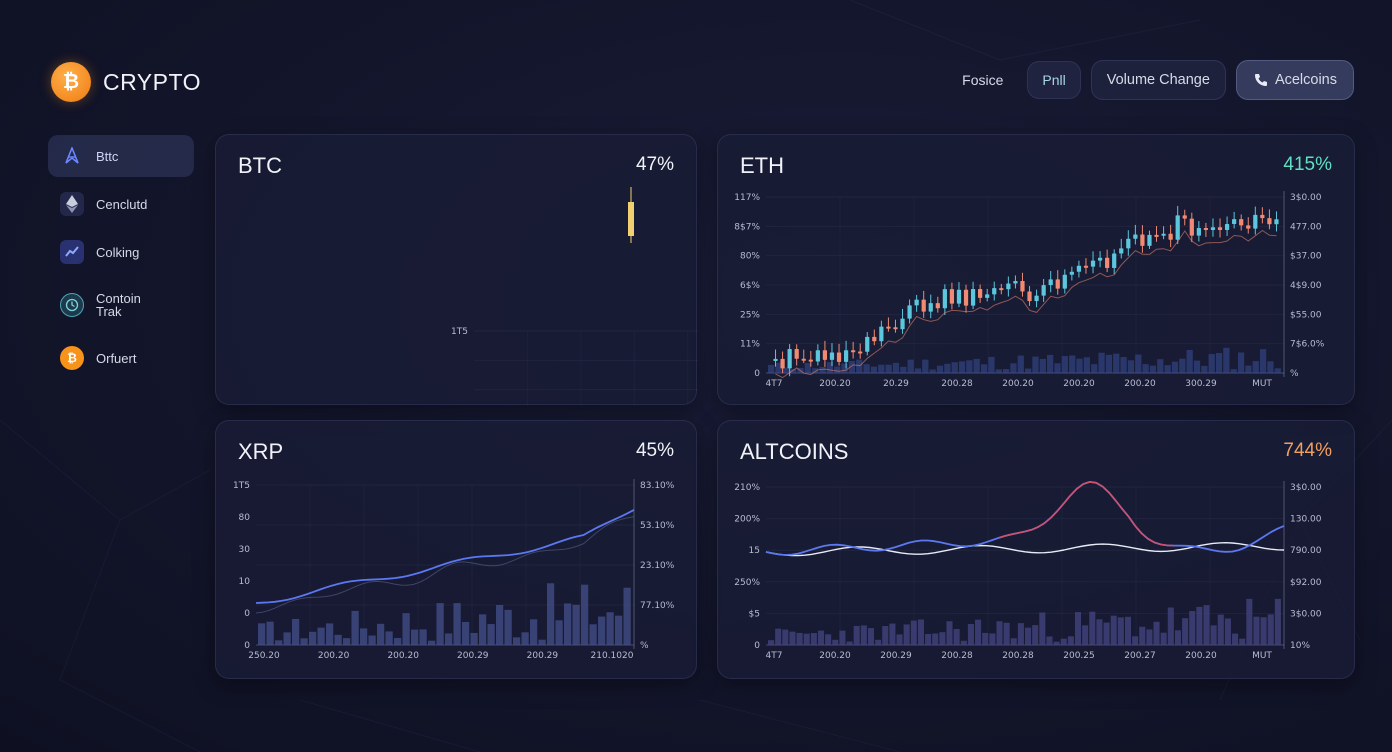 The width and height of the screenshot is (1392, 752). I want to click on sidebar-item-label: Cenclutd, so click(122, 204).